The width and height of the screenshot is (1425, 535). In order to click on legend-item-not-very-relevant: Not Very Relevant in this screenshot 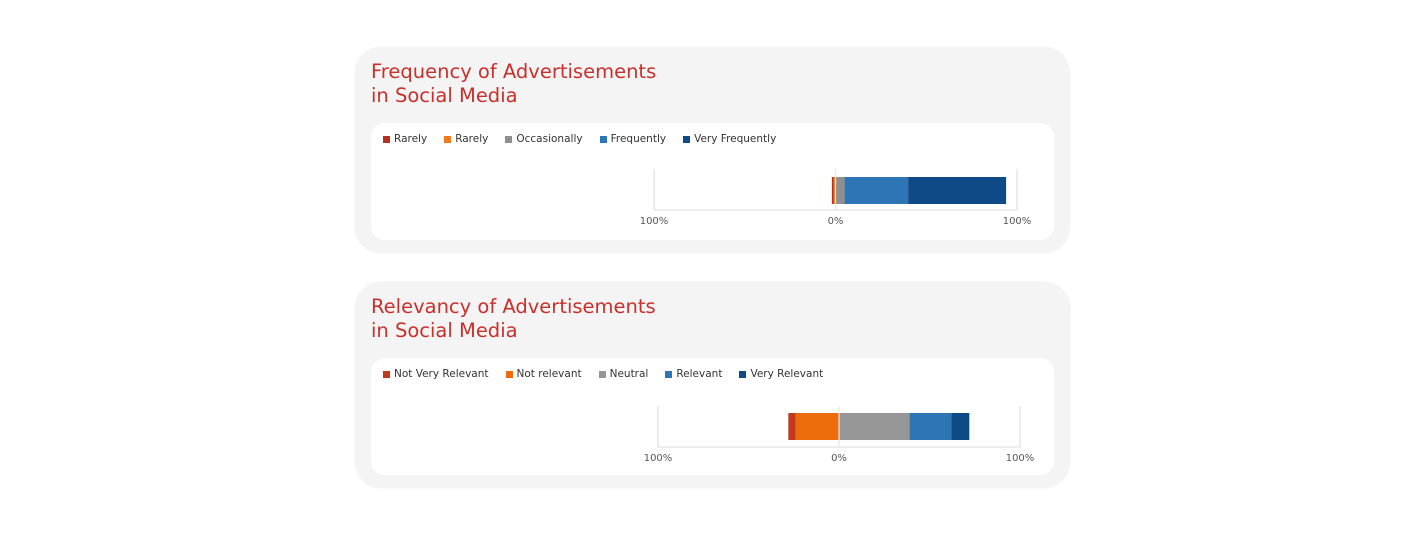, I will do `click(436, 374)`.